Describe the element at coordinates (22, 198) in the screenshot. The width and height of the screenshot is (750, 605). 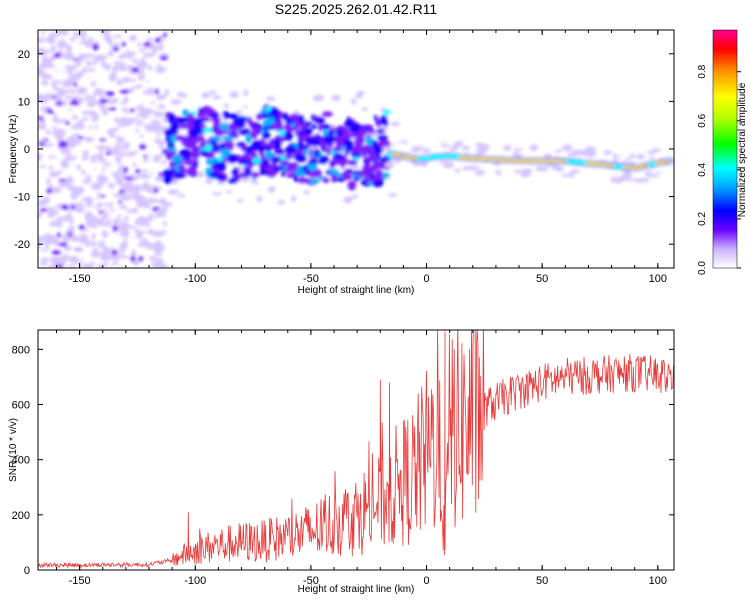
I see `y-tick-label: -10` at that location.